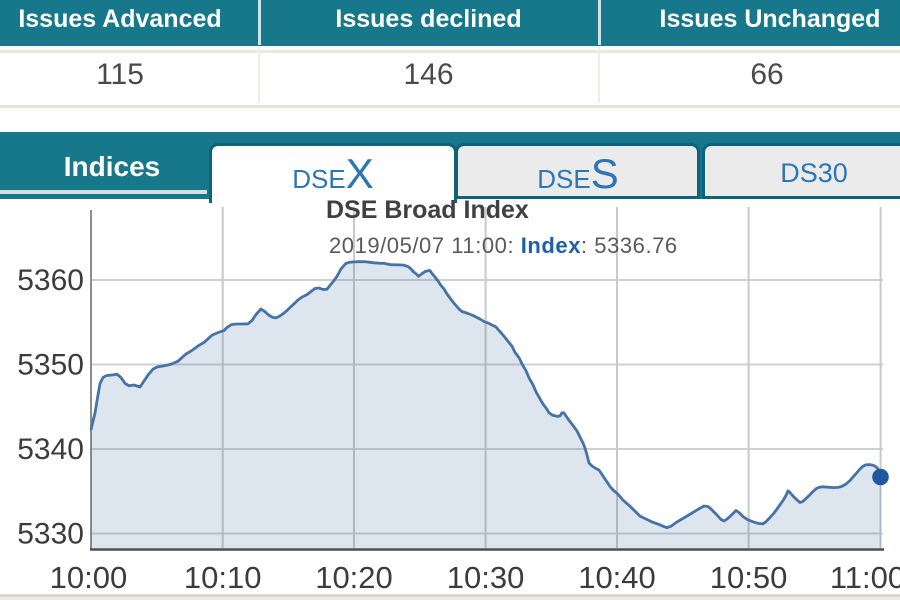 This screenshot has width=900, height=600. I want to click on svg-text: 5360, so click(50, 280).